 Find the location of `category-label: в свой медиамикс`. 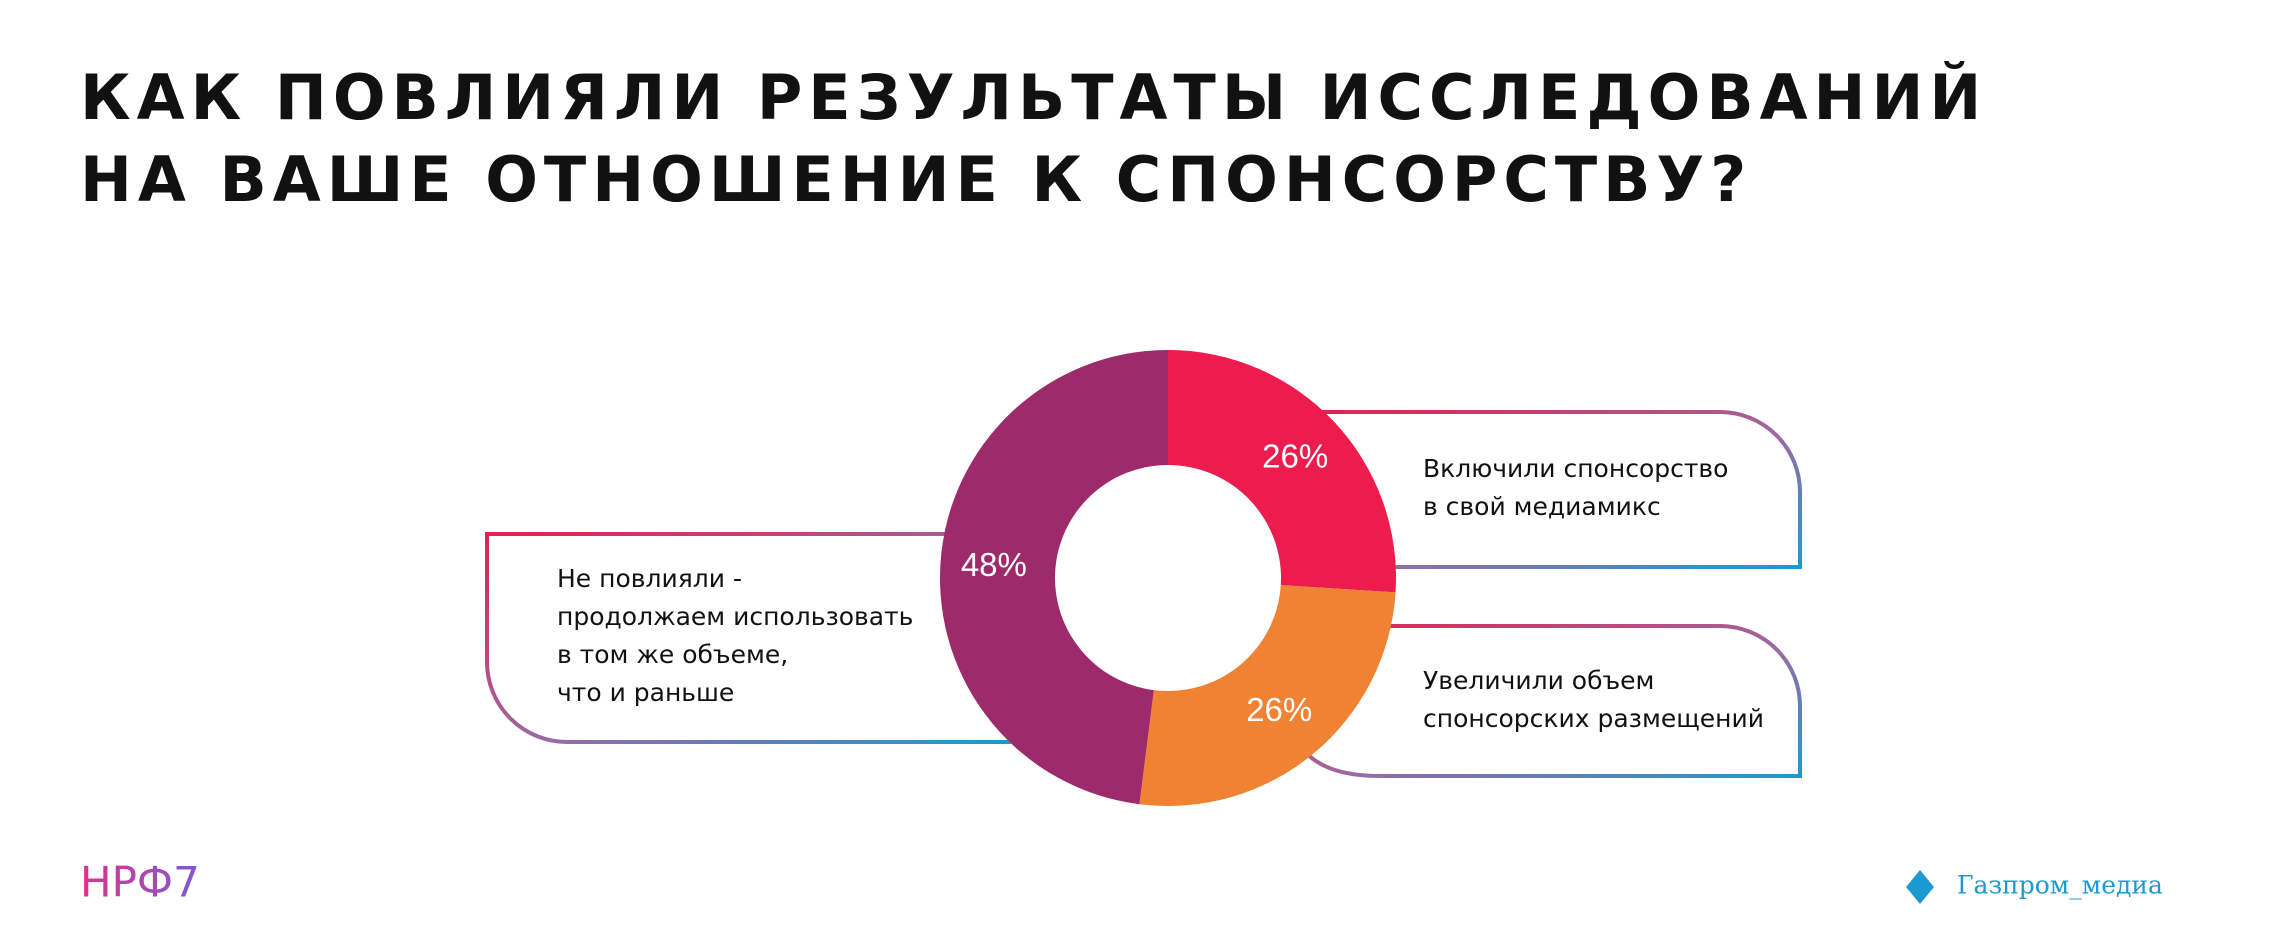

category-label: в свой медиамикс is located at coordinates (1542, 506).